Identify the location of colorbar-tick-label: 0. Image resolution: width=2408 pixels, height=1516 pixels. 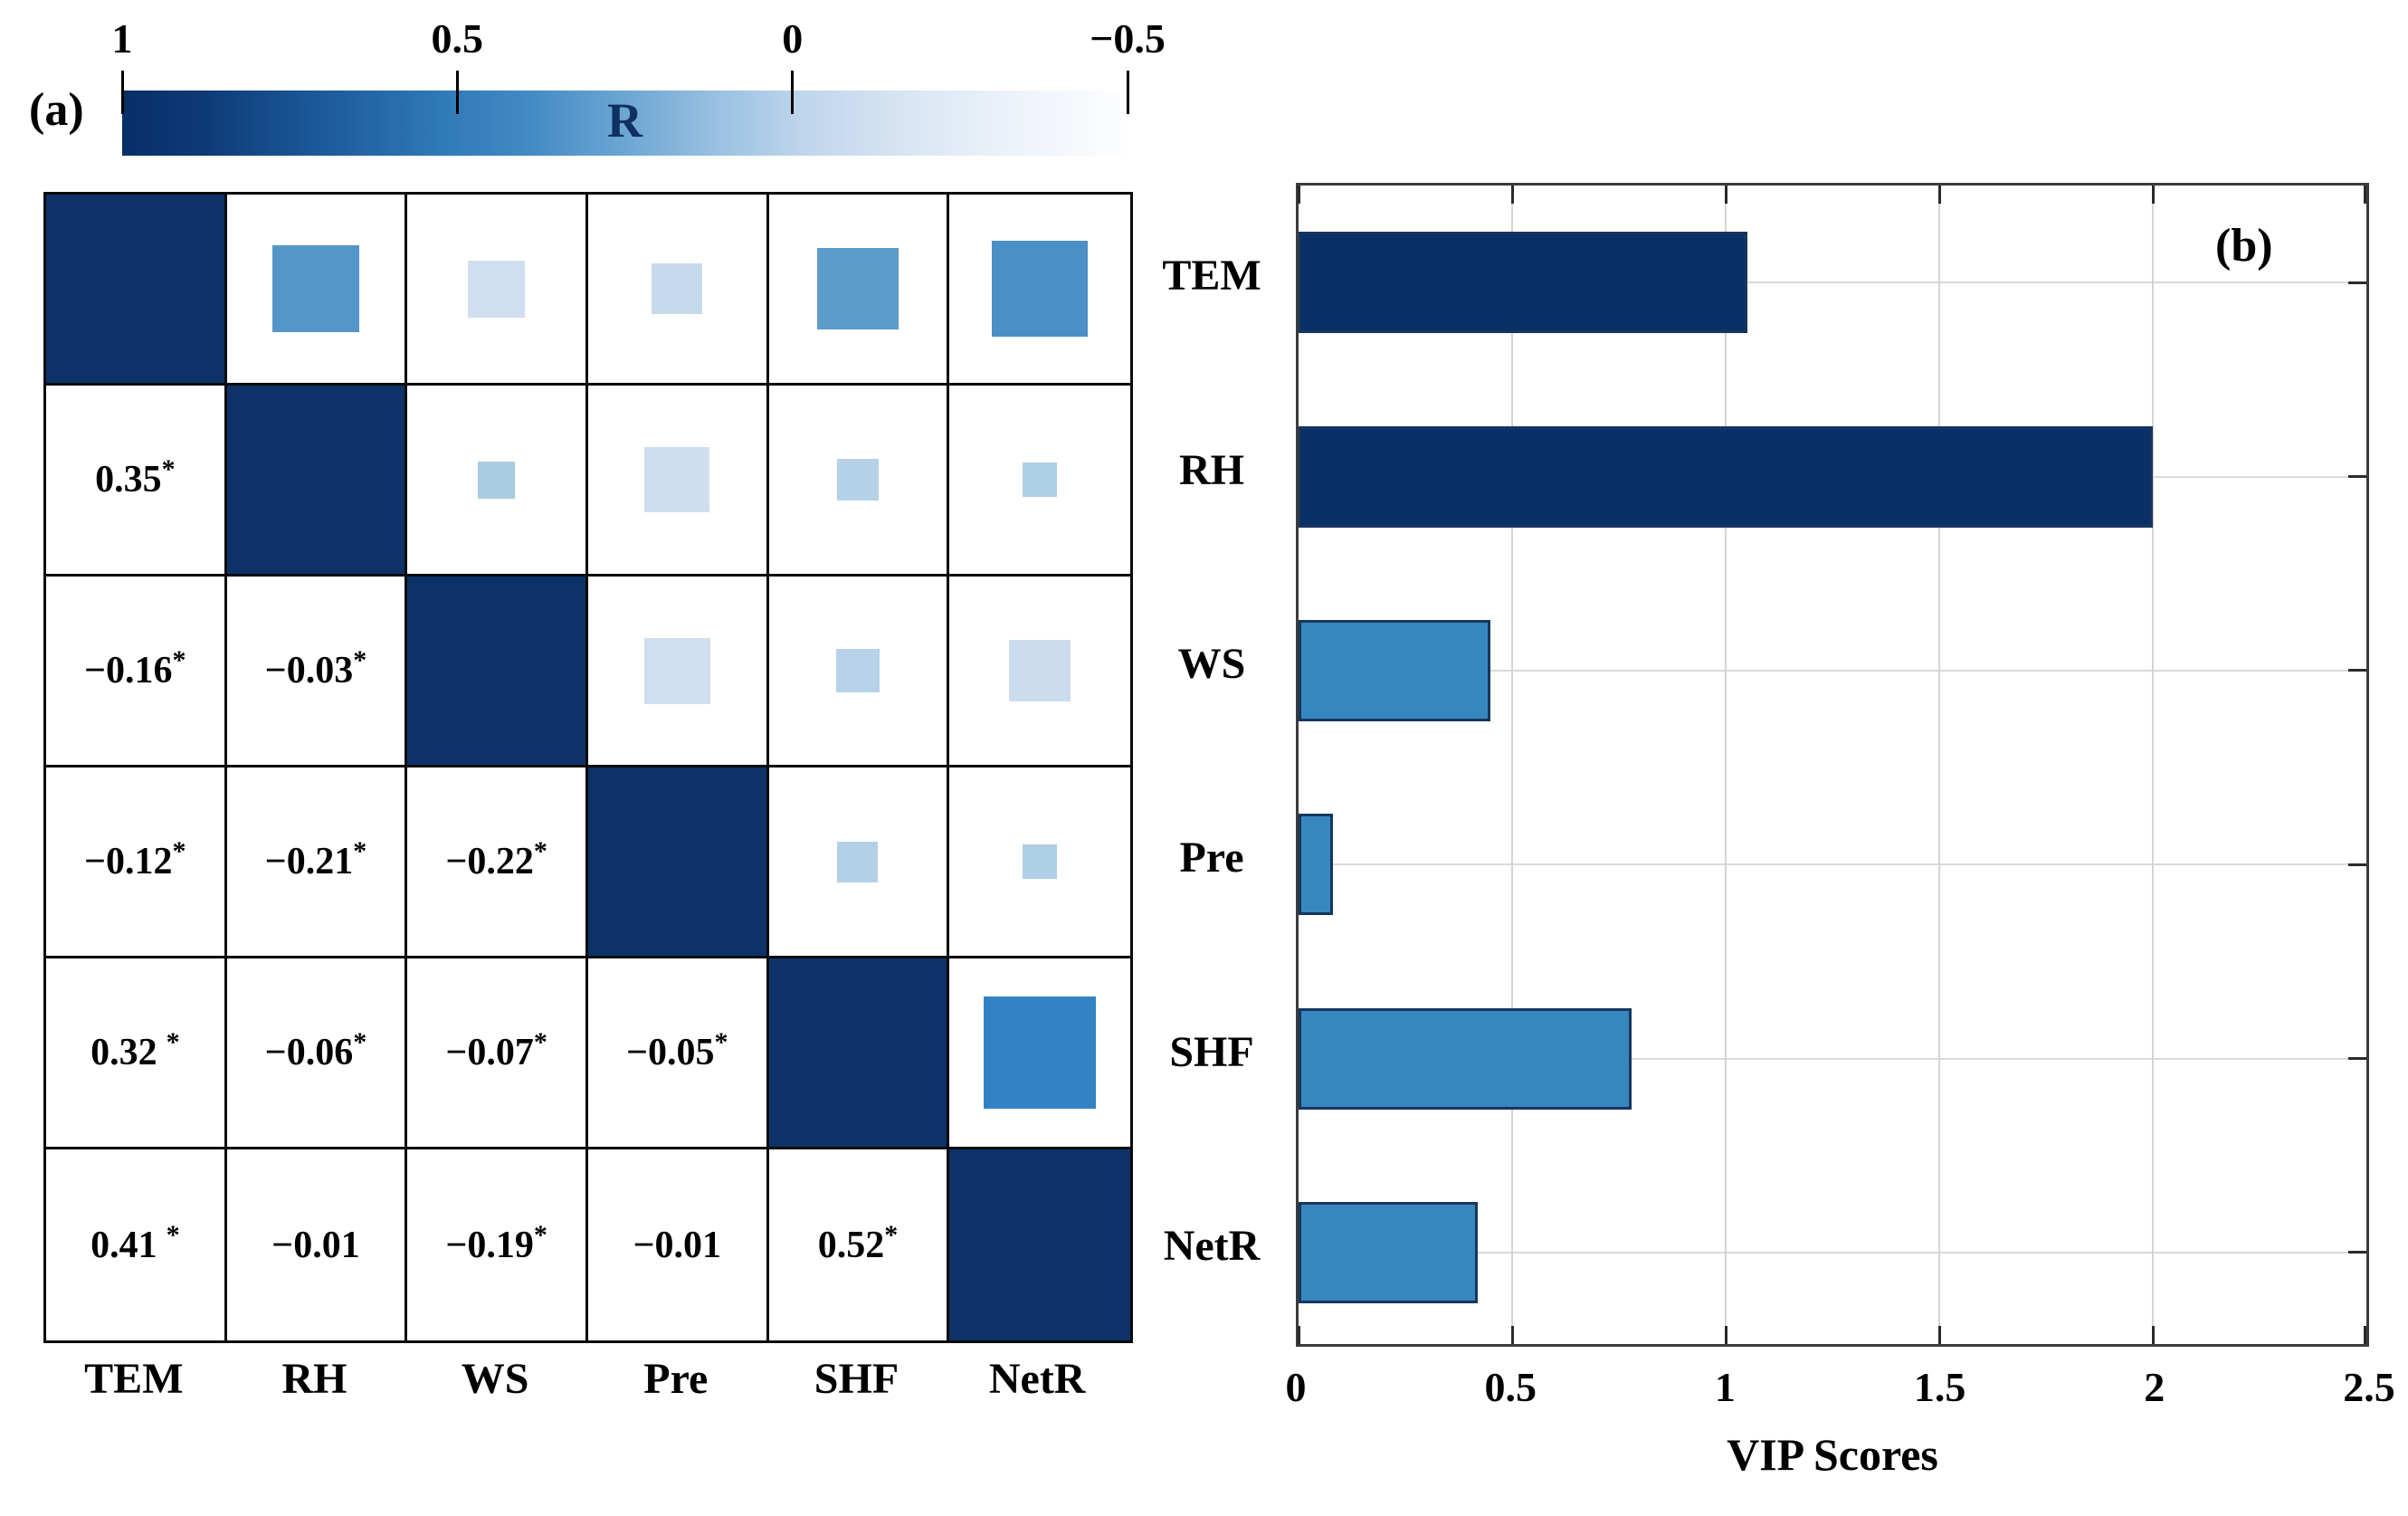
(793, 38).